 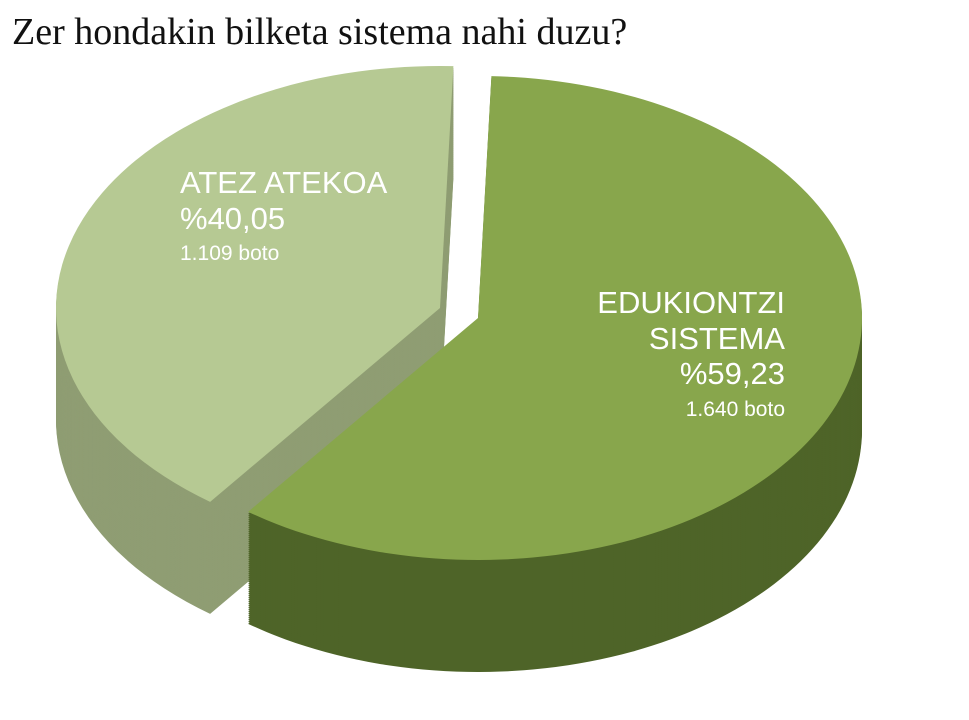 I want to click on category-label: ATEZ ATEKOA, so click(x=284, y=182).